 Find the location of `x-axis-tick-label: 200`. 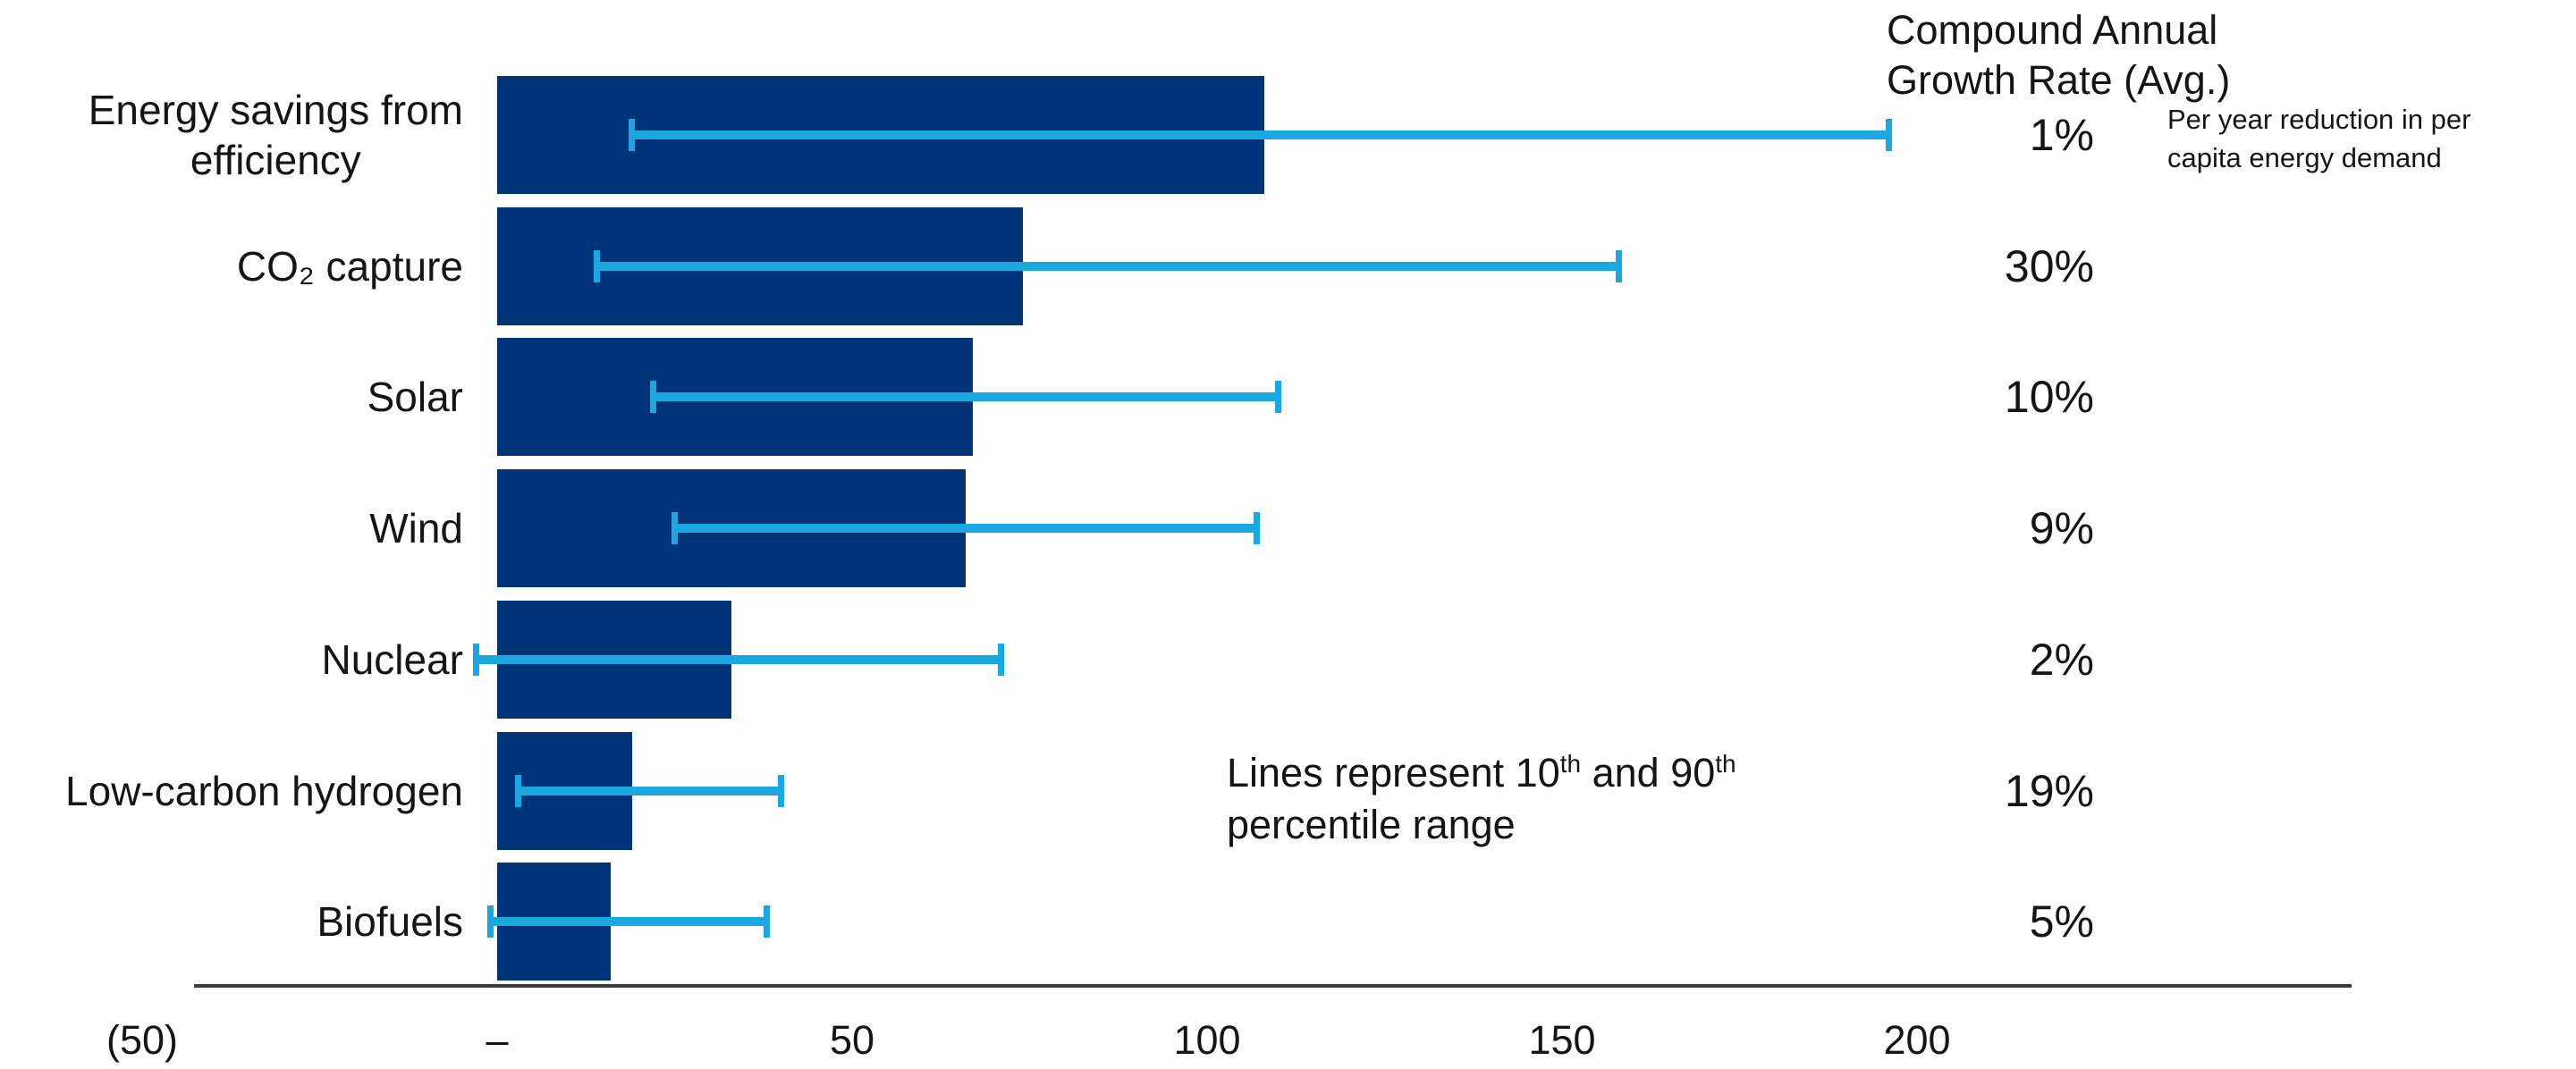

x-axis-tick-label: 200 is located at coordinates (1917, 1040).